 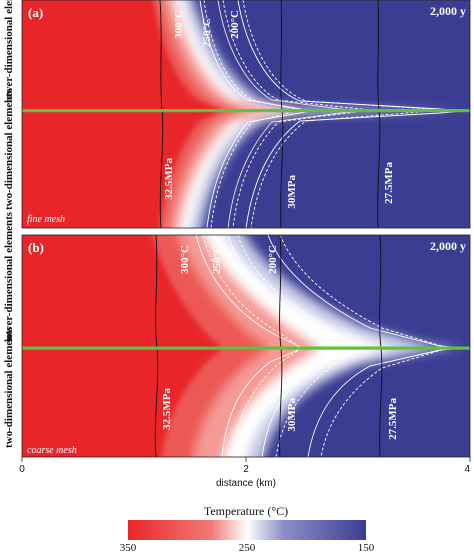 What do you see at coordinates (246, 469) in the screenshot?
I see `x-tick-label: 2` at bounding box center [246, 469].